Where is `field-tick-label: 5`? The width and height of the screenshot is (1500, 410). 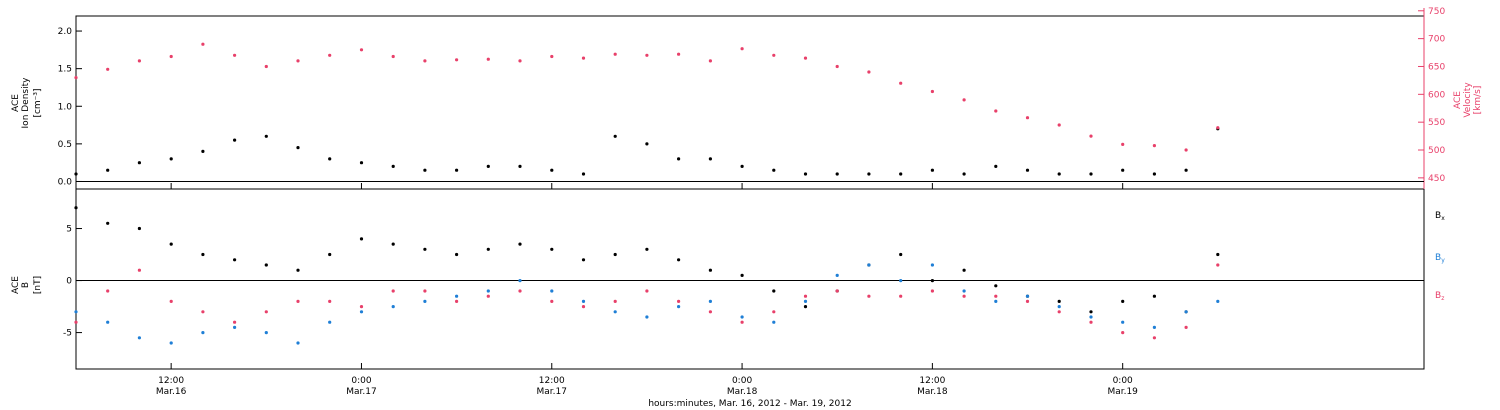
field-tick-label: 5 is located at coordinates (69, 230).